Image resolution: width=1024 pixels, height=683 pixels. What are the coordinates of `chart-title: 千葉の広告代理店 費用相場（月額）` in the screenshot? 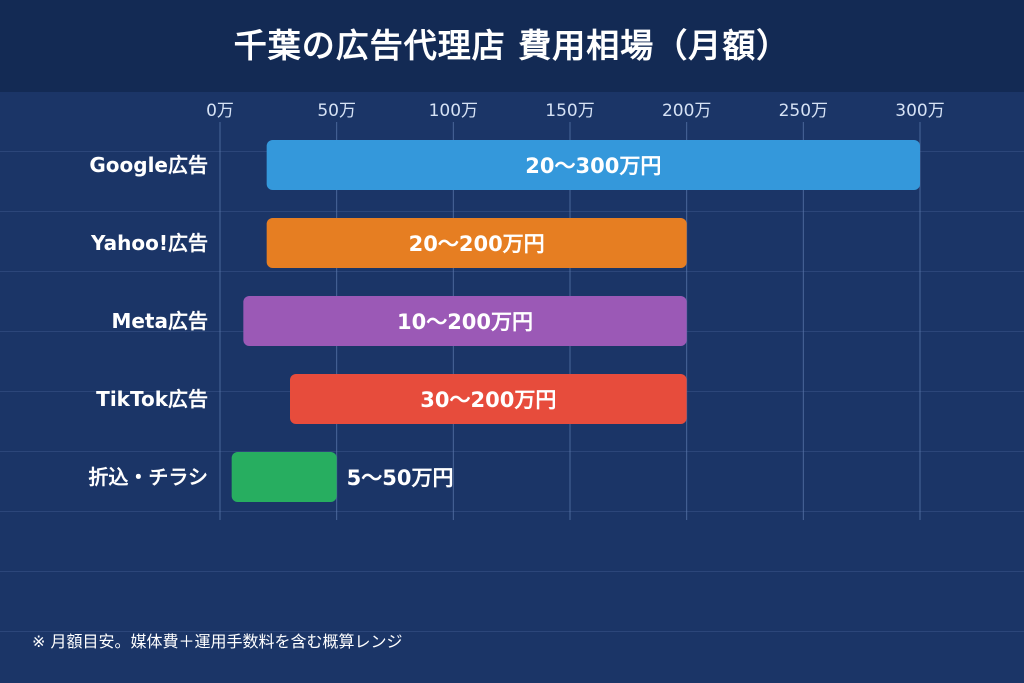 It's located at (512, 45).